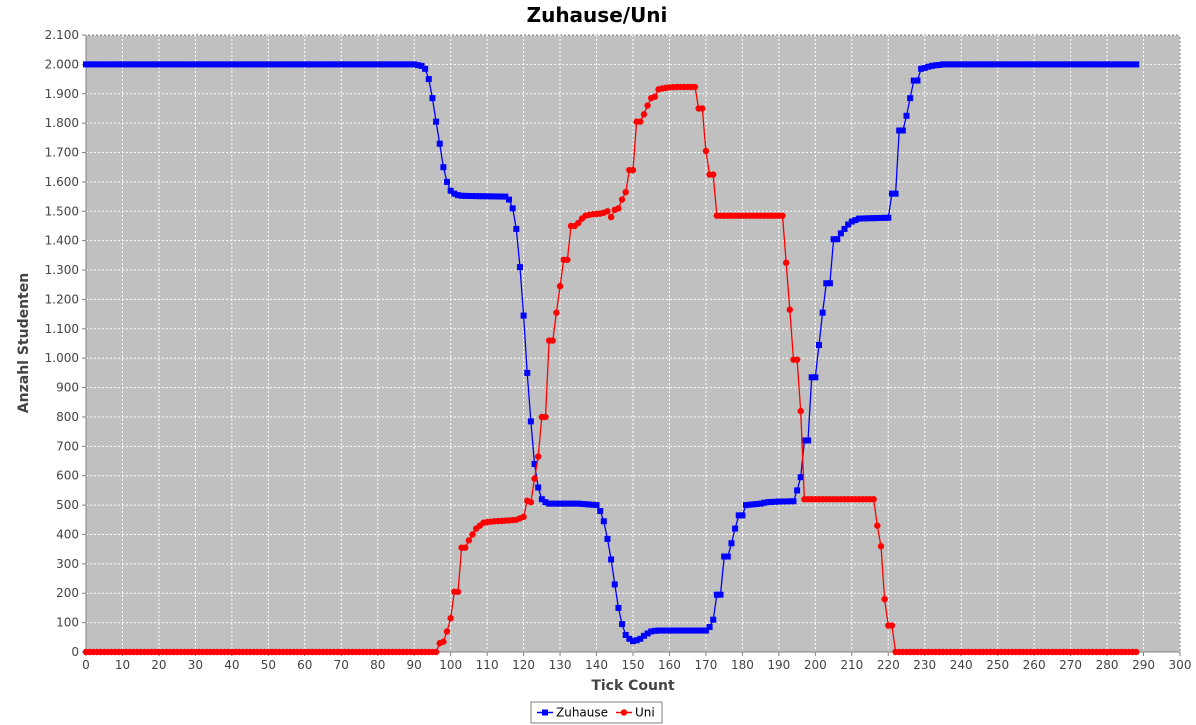  I want to click on y-tick-label: 1.900, so click(62, 94).